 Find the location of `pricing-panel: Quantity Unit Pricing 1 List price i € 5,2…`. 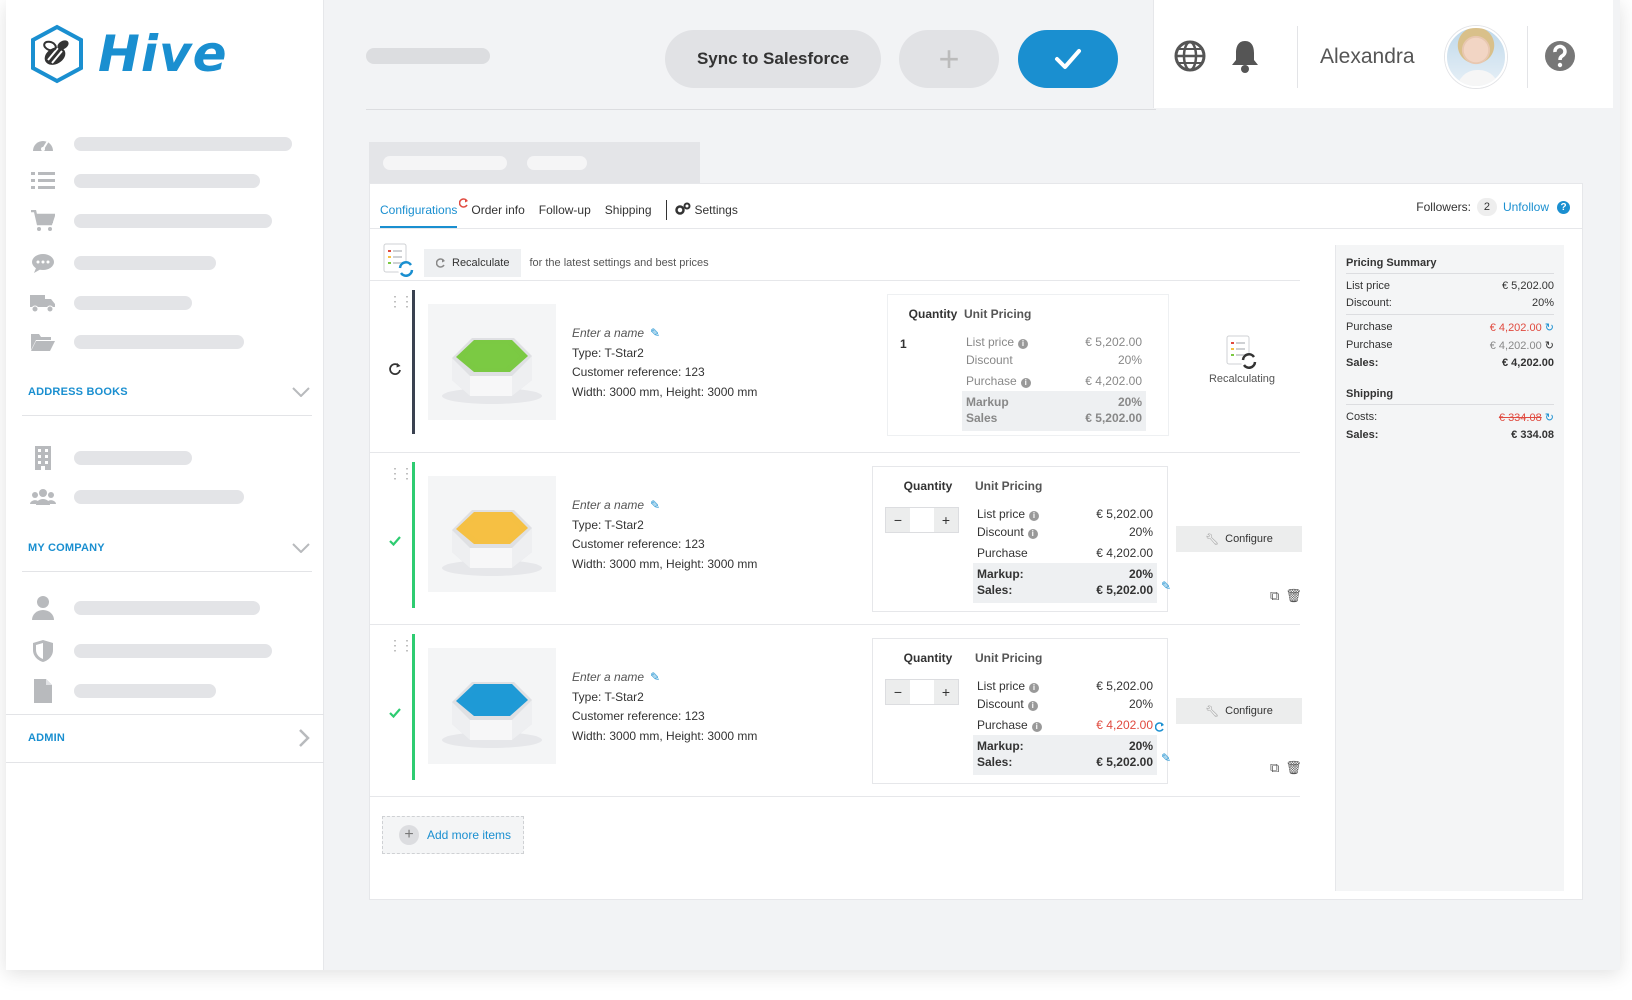

pricing-panel: Quantity Unit Pricing 1 List price i € 5,2… is located at coordinates (1028, 365).